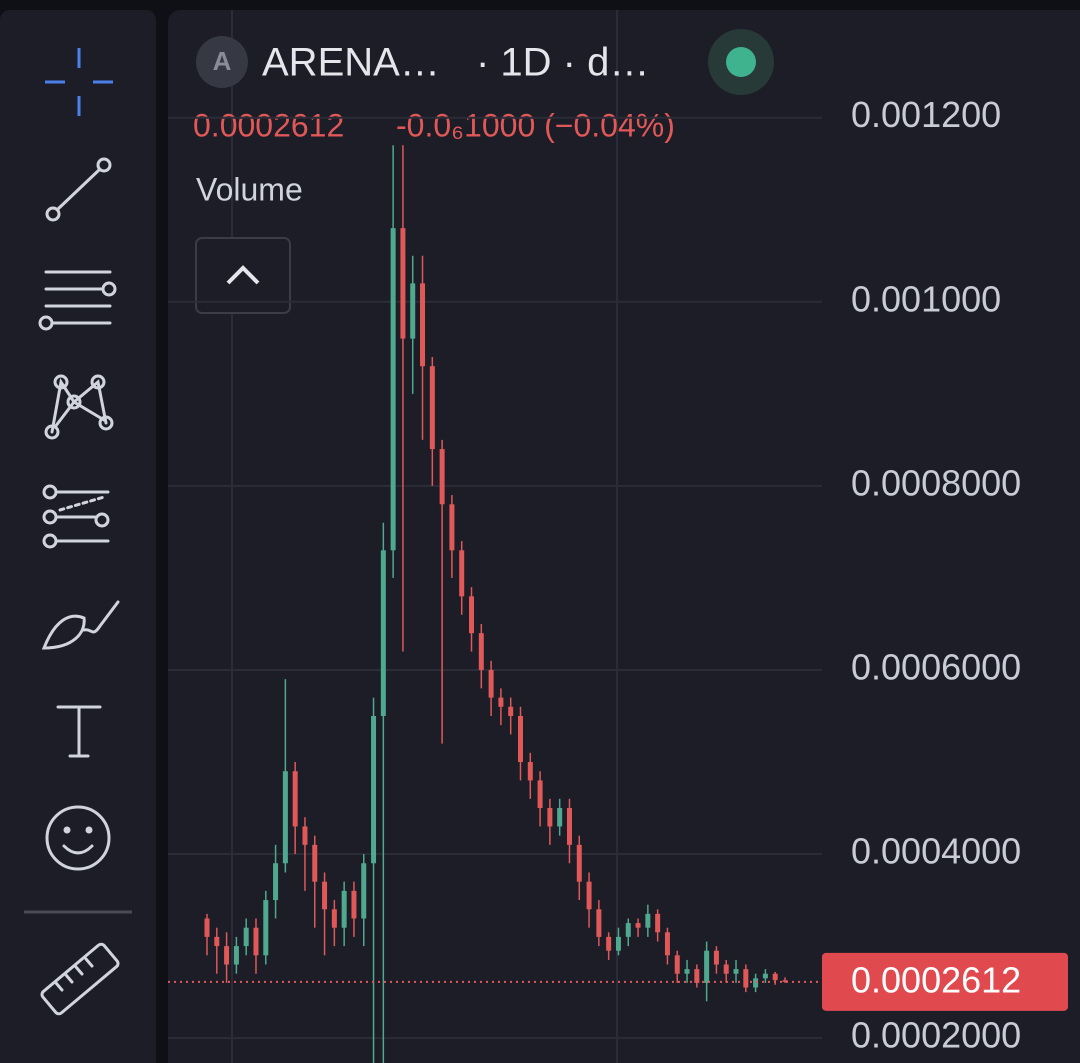  What do you see at coordinates (249, 189) in the screenshot?
I see `indicator-label: Volume` at bounding box center [249, 189].